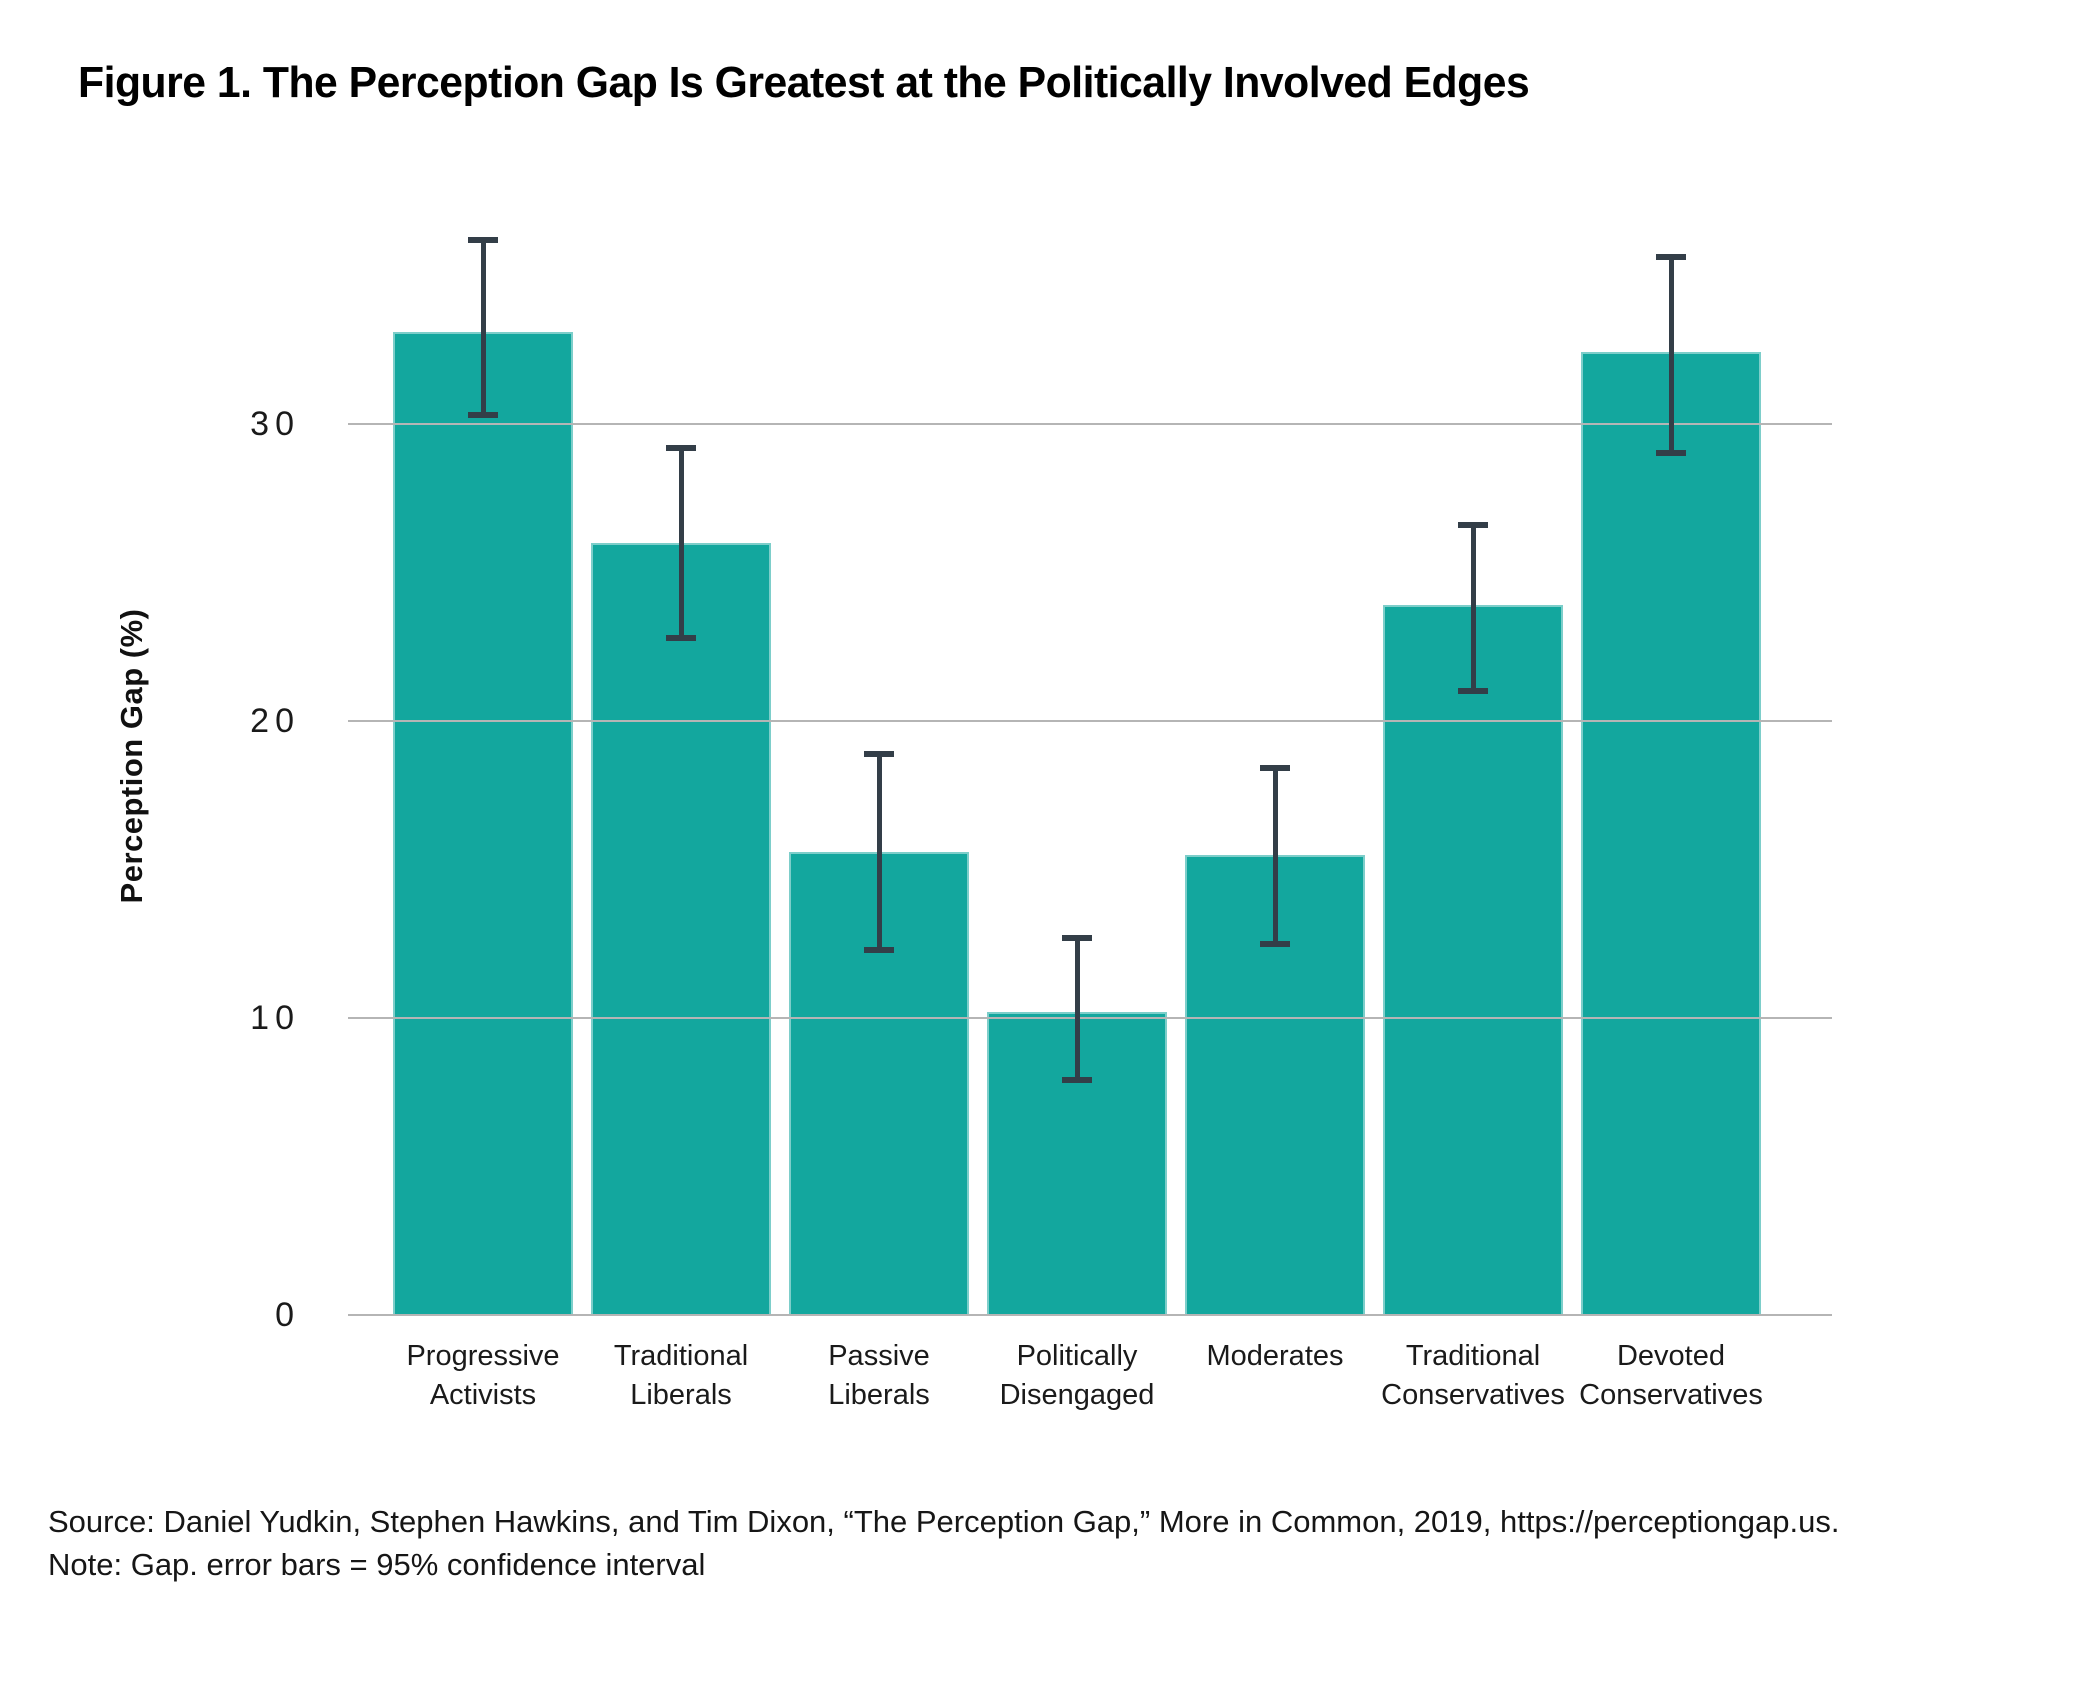 The width and height of the screenshot is (2084, 1703). Describe the element at coordinates (287, 1315) in the screenshot. I see `y-tick-label-0: 0` at that location.